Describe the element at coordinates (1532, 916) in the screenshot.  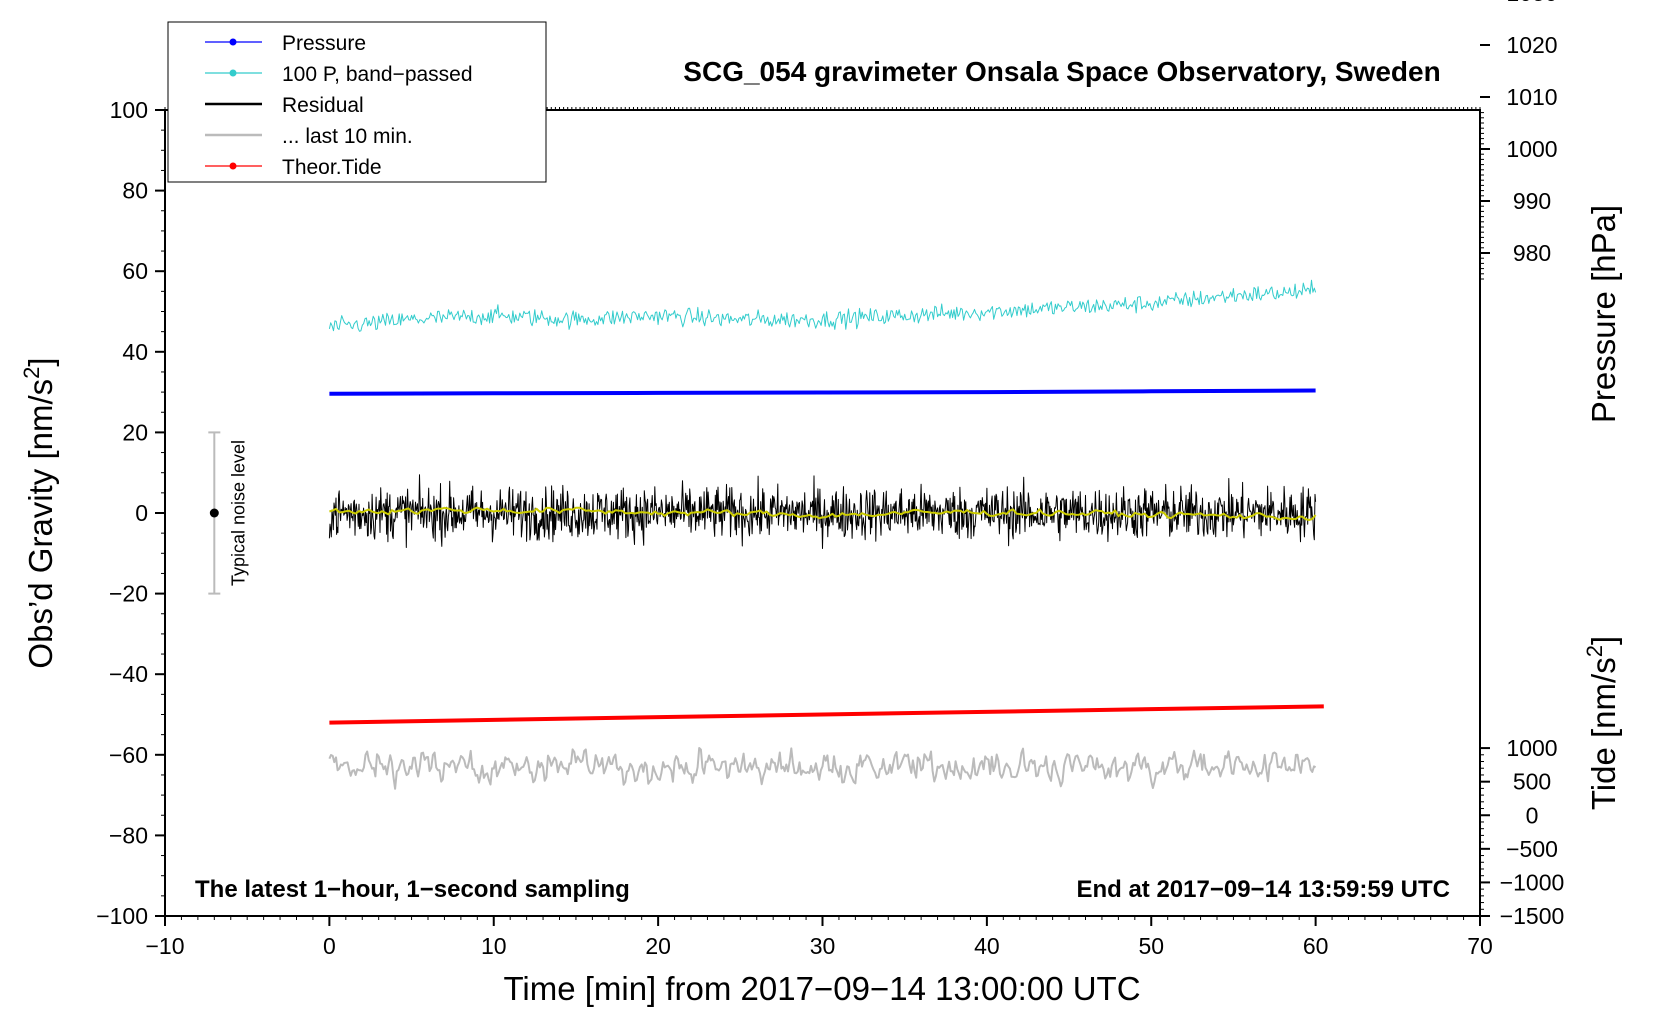
I see `tide-tick-label: −1500` at that location.